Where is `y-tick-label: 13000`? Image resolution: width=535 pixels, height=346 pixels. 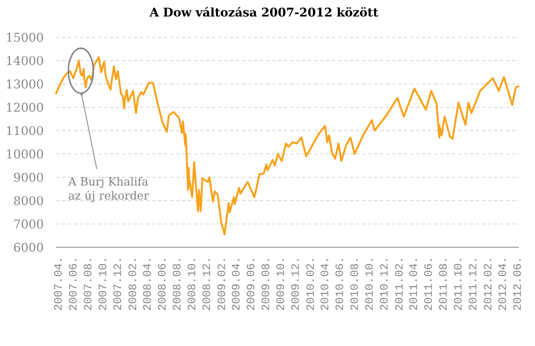
y-tick-label: 13000 is located at coordinates (25, 84).